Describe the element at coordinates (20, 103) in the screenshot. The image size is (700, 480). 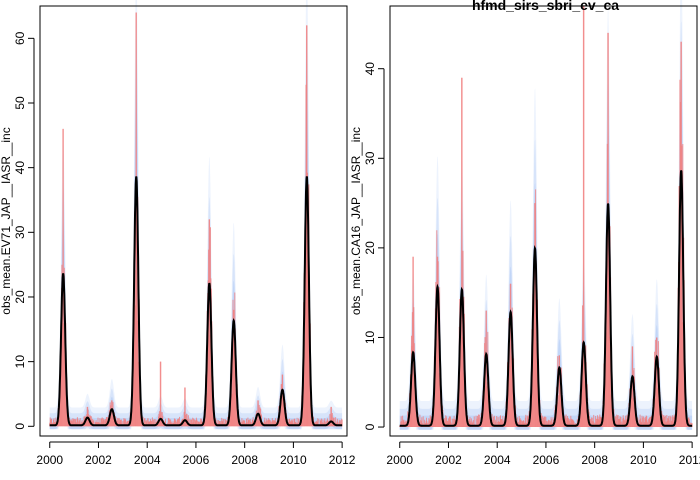
I see `y-tick-label: 50` at that location.